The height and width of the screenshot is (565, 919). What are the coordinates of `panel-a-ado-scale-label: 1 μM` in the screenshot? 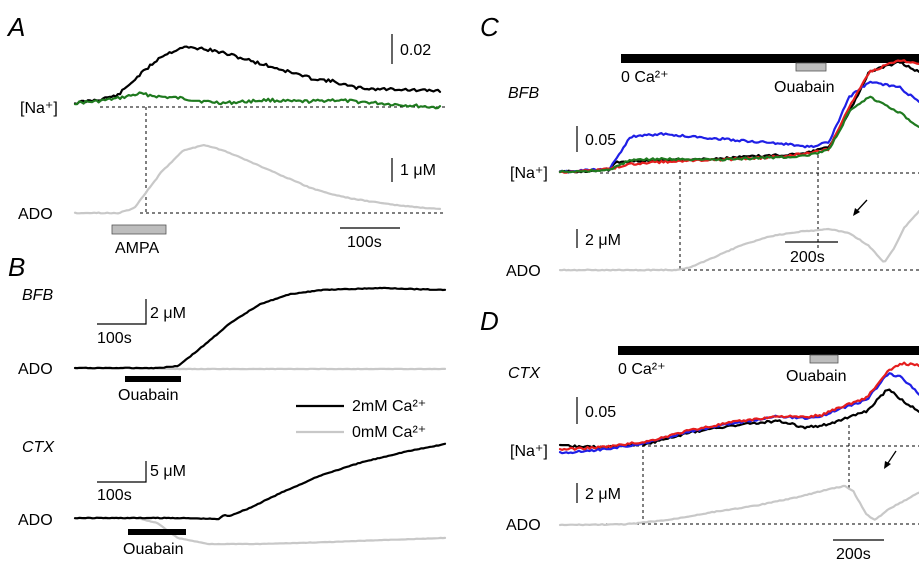 It's located at (418, 170).